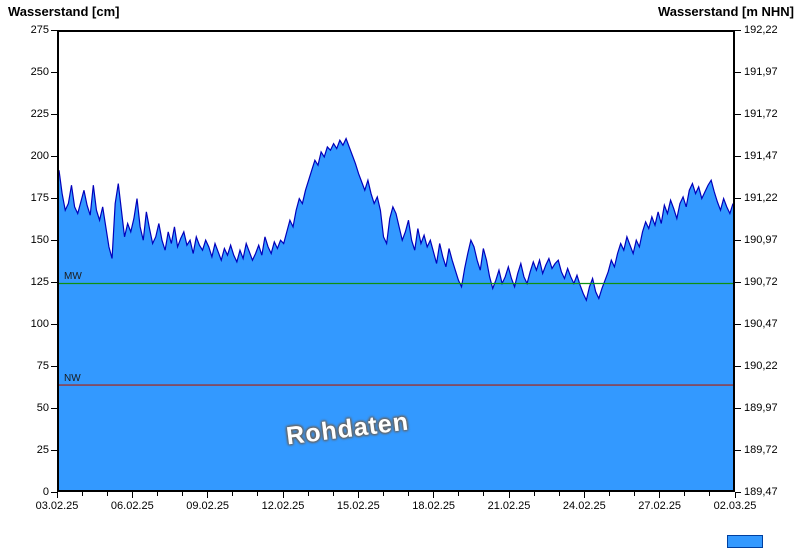 This screenshot has width=800, height=550. I want to click on right-axis-tick-label: 192,22, so click(761, 30).